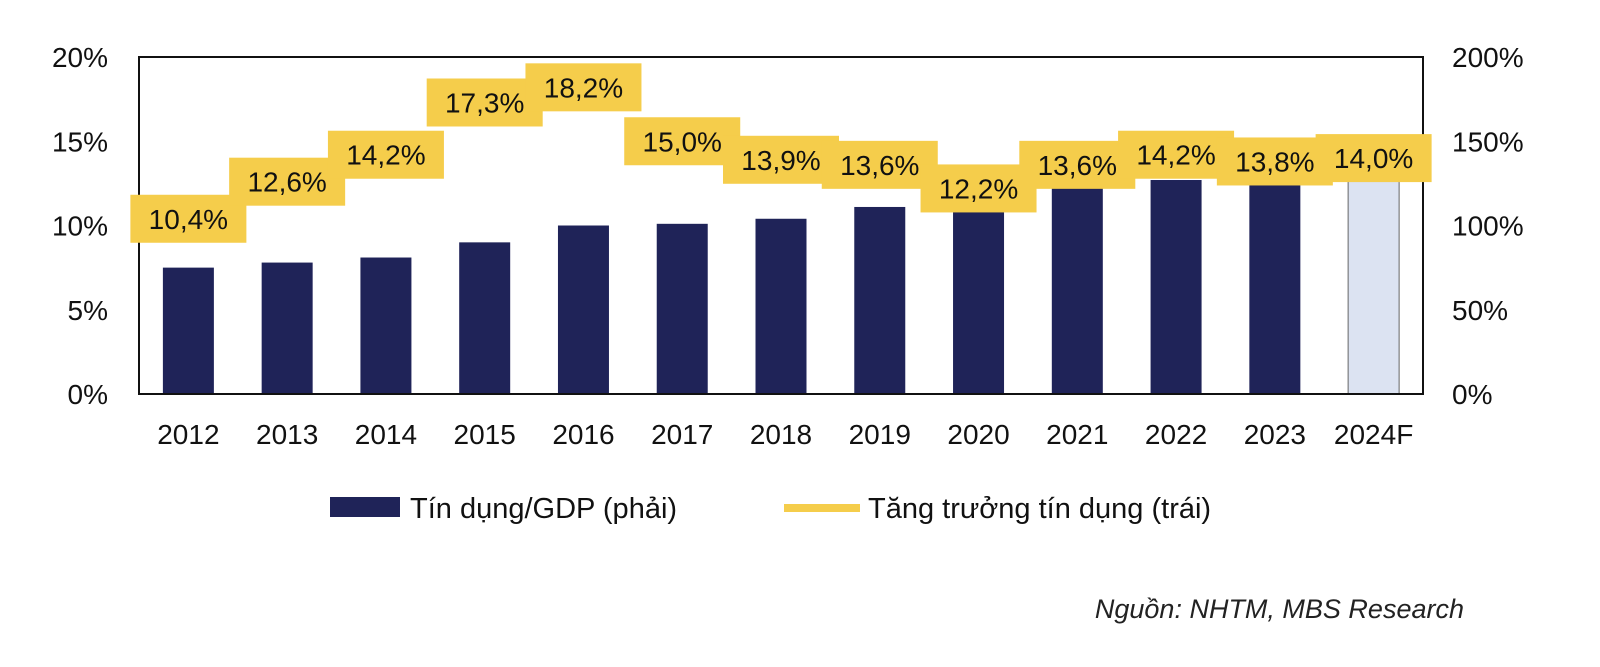  I want to click on data-label-2022: 14,2%, so click(1175, 155).